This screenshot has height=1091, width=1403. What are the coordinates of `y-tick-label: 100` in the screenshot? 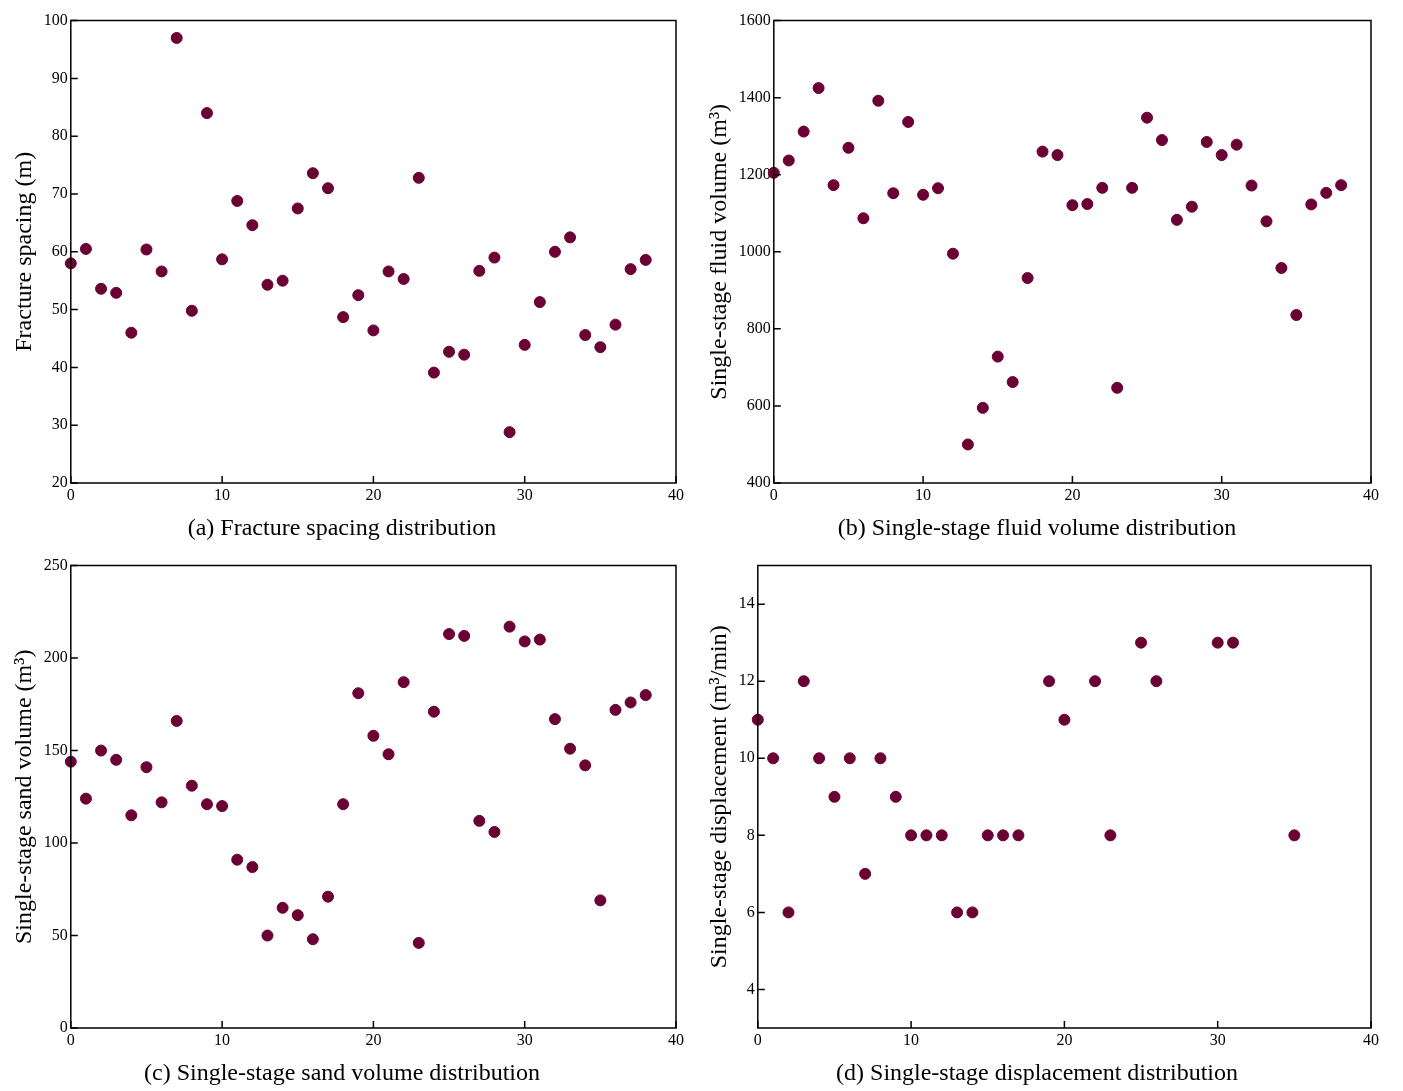 It's located at (55, 842).